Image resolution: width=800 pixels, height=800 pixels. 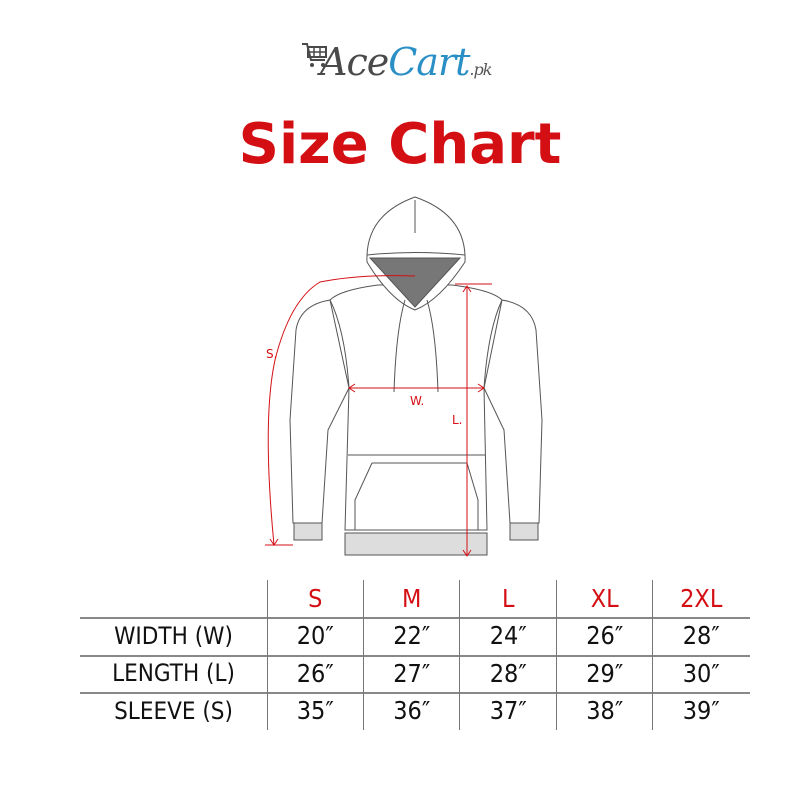 What do you see at coordinates (412, 673) in the screenshot?
I see `table-cell: 27″` at bounding box center [412, 673].